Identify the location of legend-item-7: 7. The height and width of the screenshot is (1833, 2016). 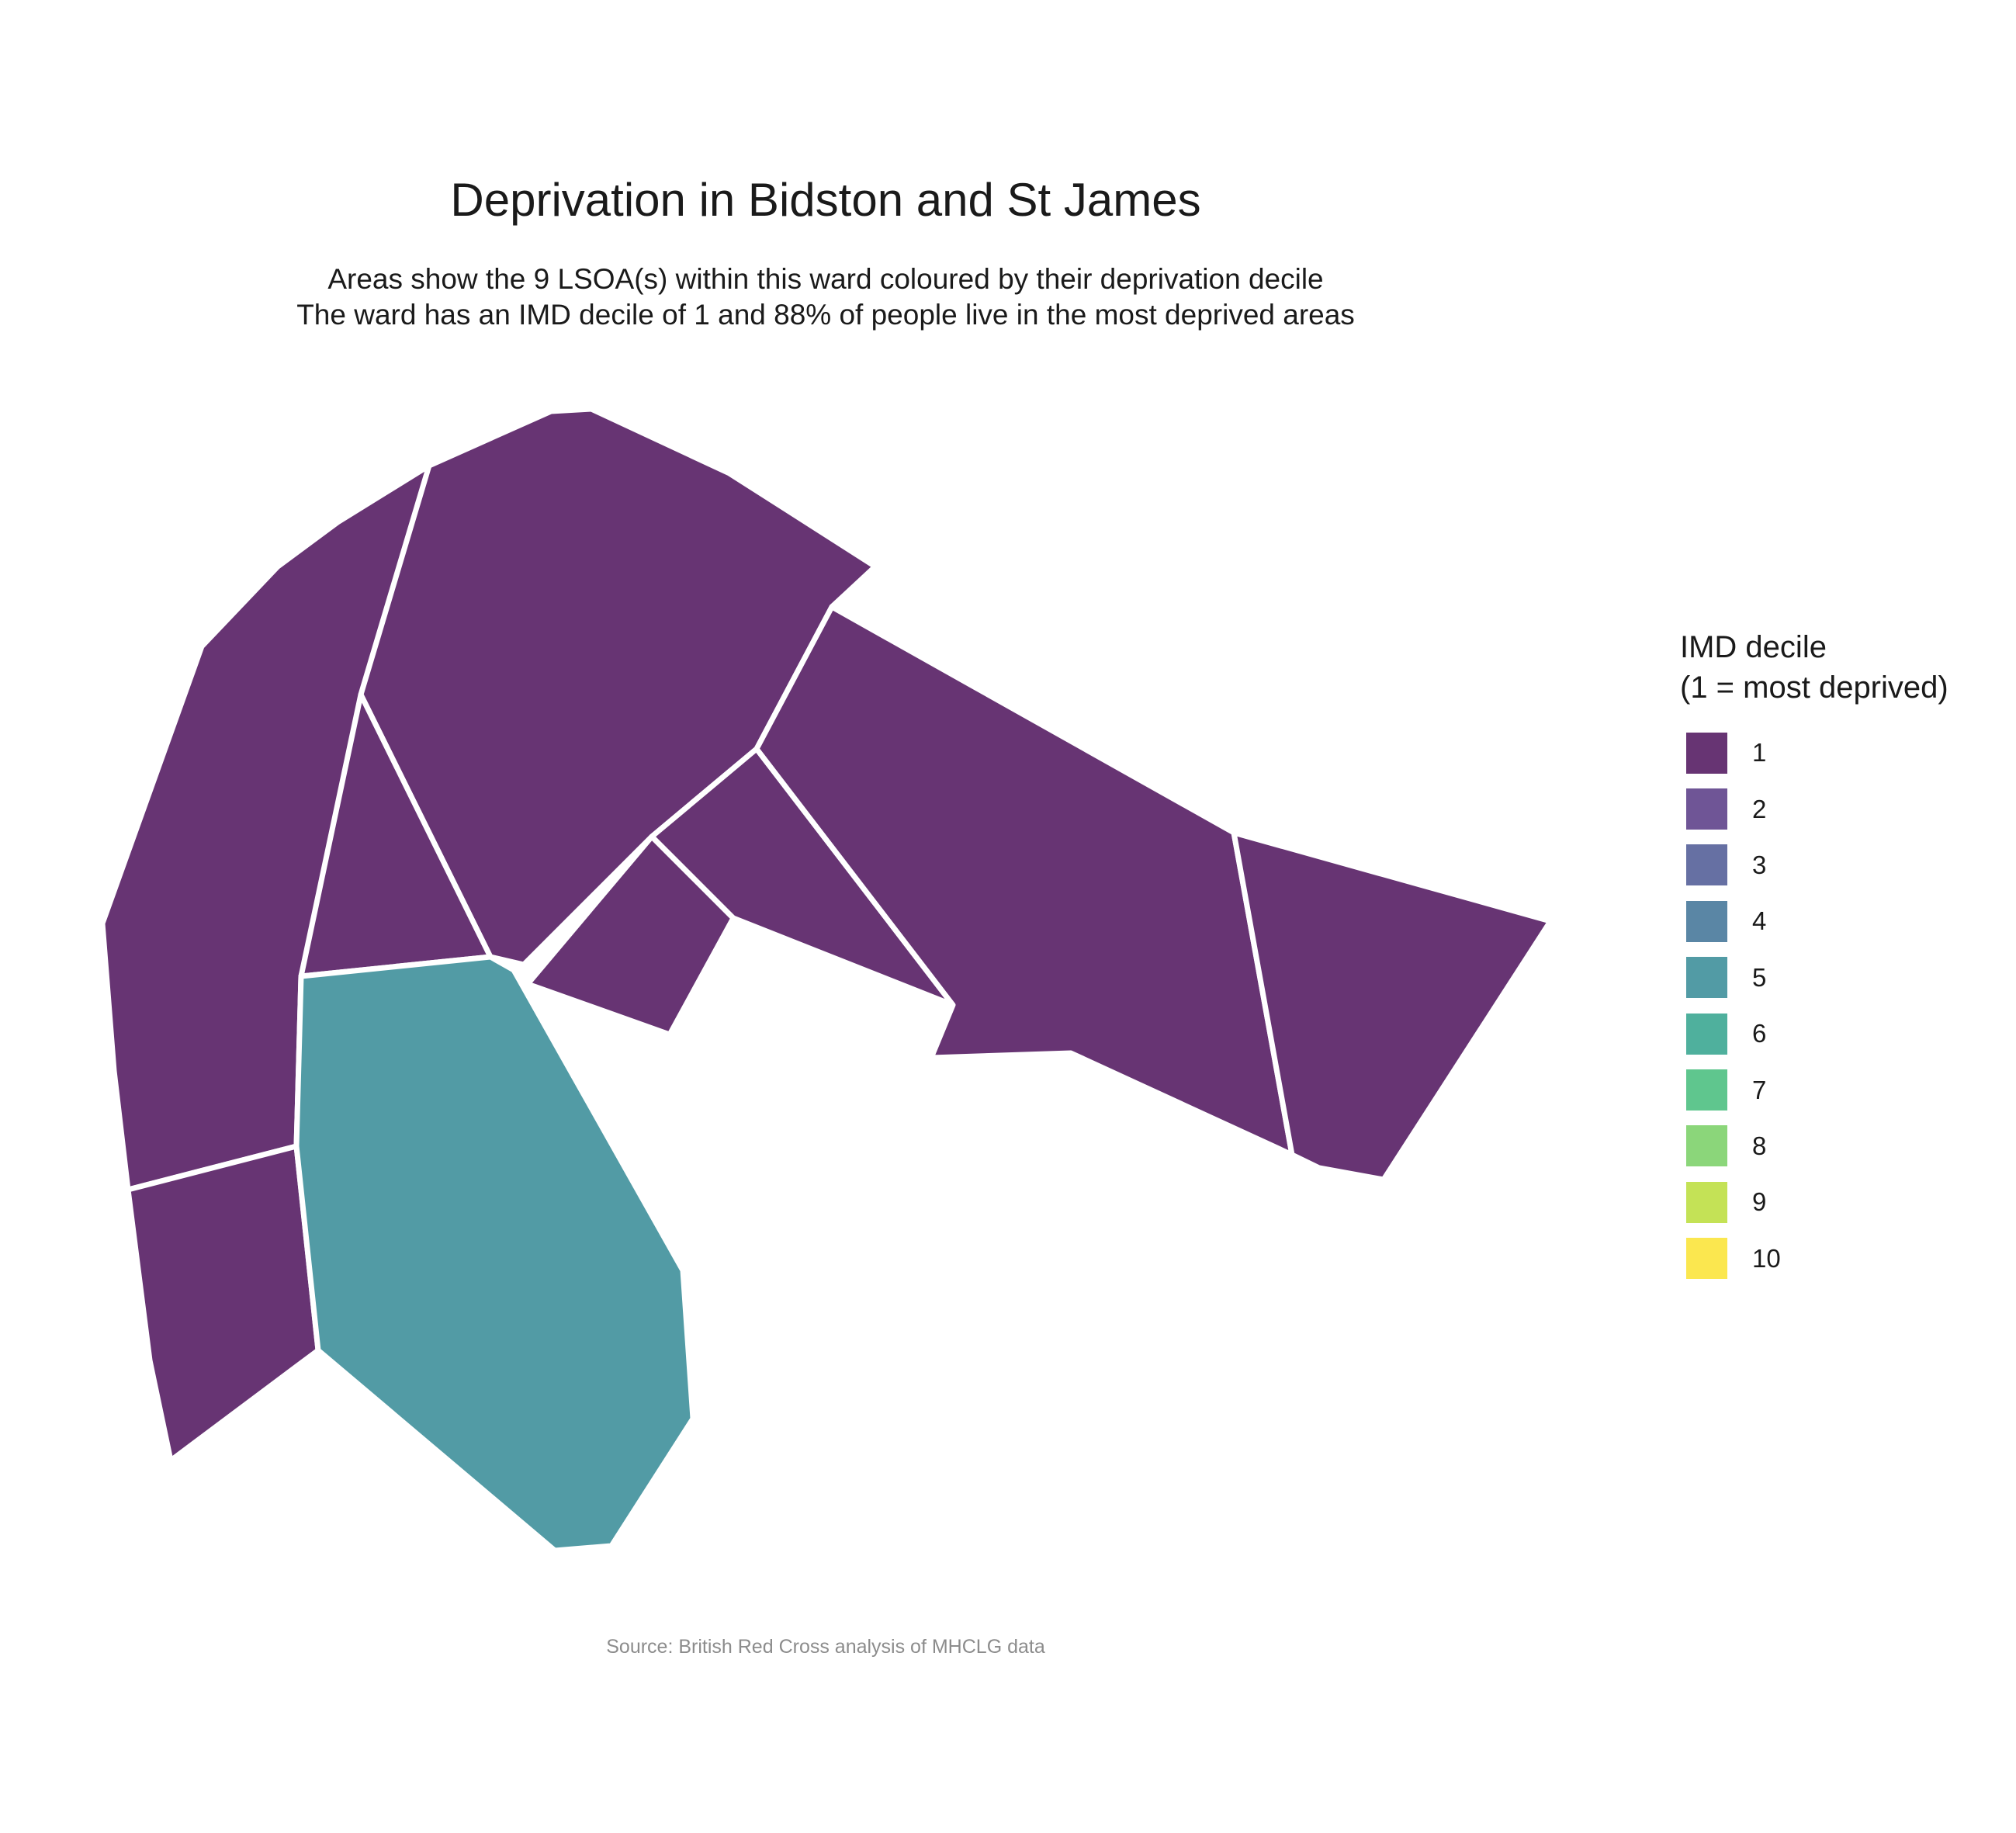
(1814, 1090).